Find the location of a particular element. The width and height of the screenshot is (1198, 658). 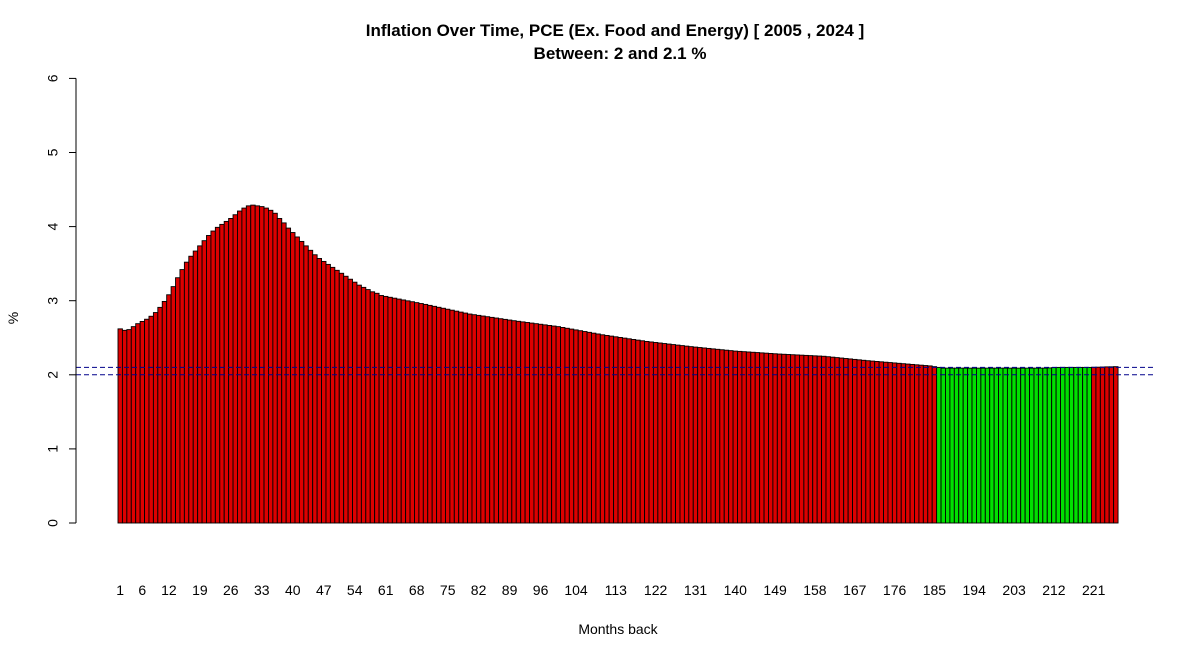

y-tick-label: 5 is located at coordinates (53, 152).